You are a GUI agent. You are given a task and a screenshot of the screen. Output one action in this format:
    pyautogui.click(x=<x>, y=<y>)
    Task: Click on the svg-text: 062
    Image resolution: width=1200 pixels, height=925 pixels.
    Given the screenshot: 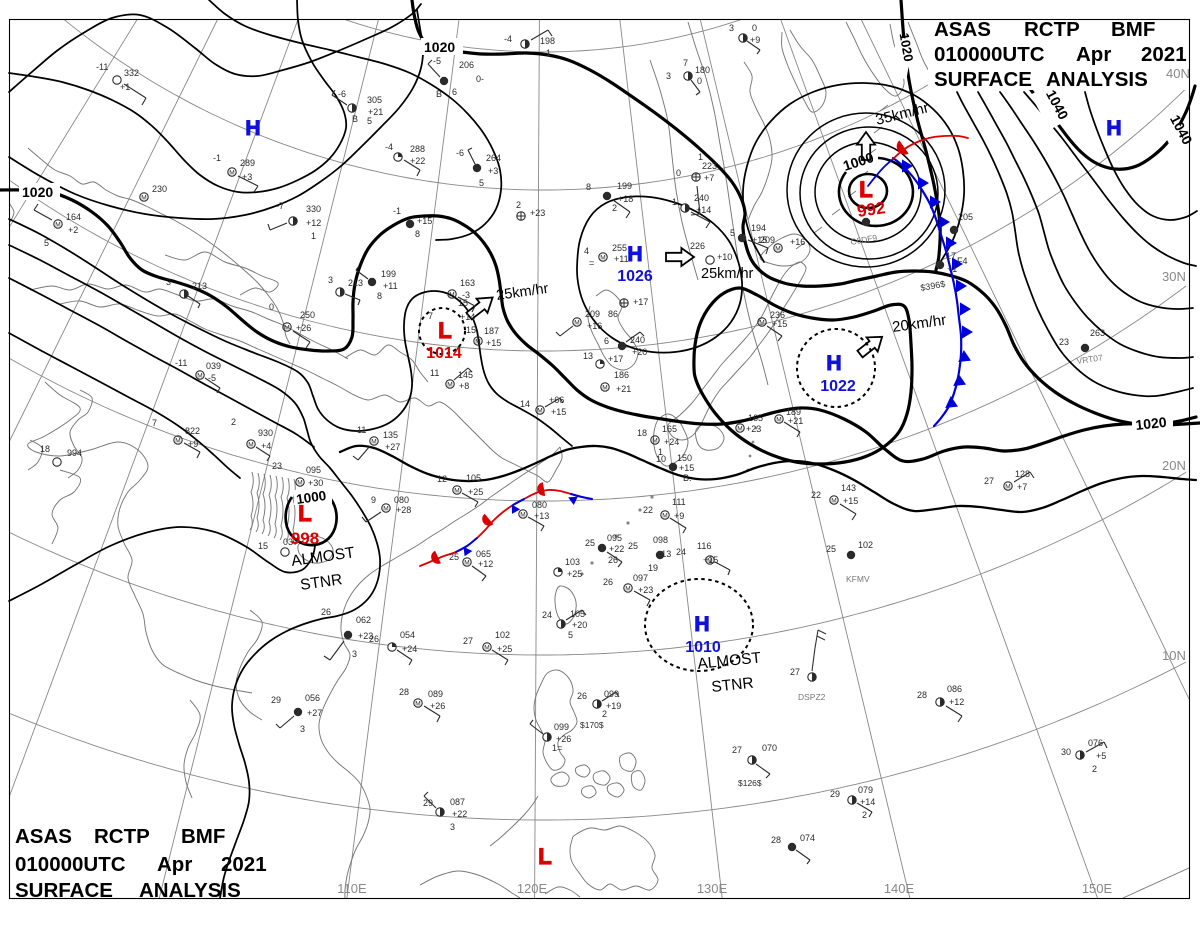 What is the action you would take?
    pyautogui.click(x=363, y=620)
    